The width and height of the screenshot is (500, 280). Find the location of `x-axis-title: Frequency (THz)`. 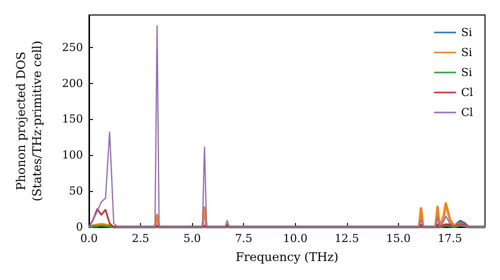

x-axis-title: Frequency (THz) is located at coordinates (287, 257).